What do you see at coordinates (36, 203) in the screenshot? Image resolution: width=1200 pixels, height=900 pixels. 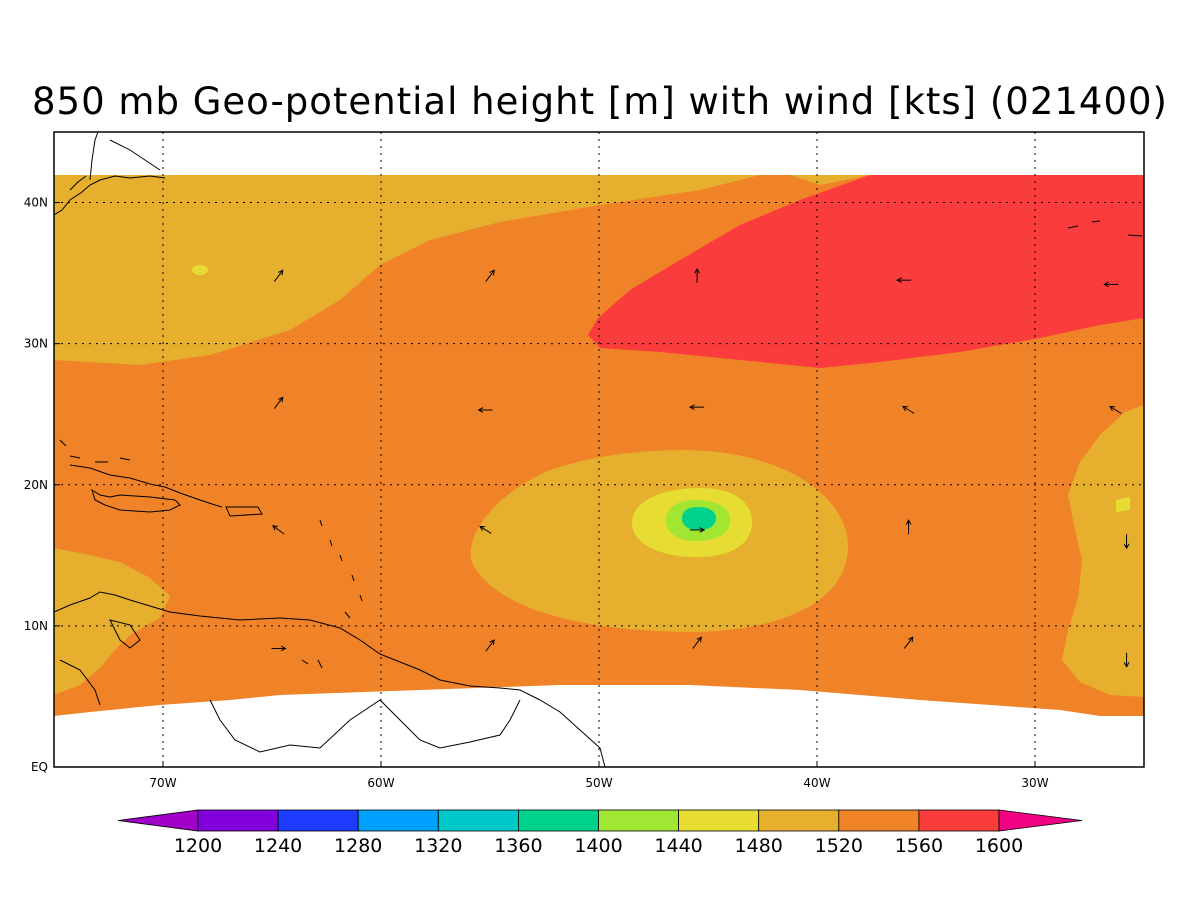 I see `lat-label-0: 40N` at bounding box center [36, 203].